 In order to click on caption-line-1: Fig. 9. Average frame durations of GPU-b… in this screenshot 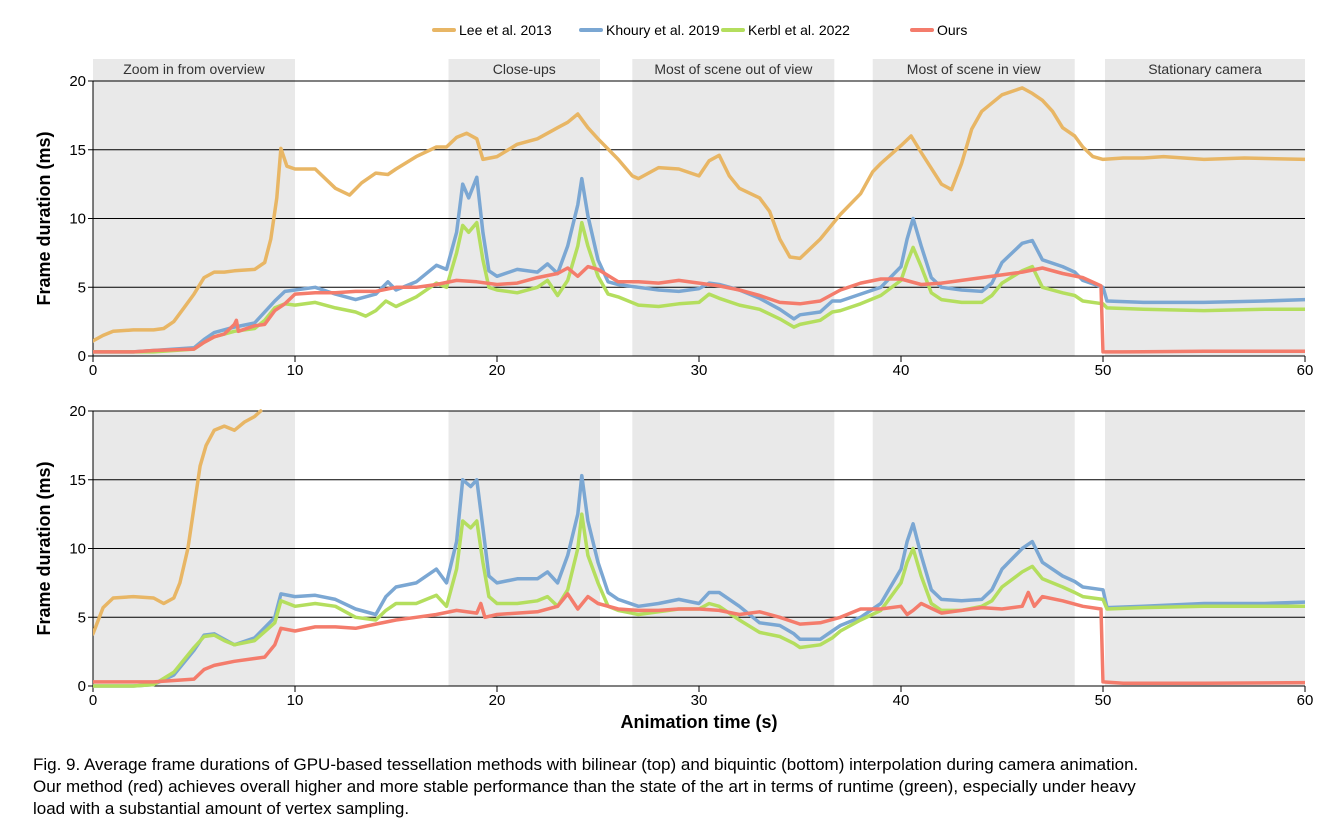, I will do `click(586, 764)`.